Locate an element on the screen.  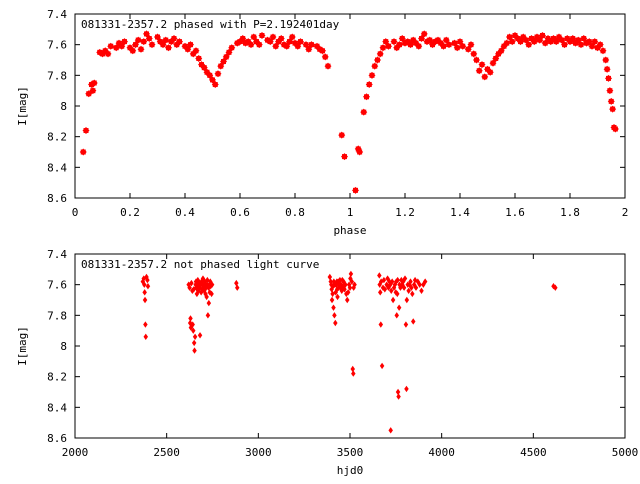
x-tick-label: 5000 is located at coordinates (625, 452).